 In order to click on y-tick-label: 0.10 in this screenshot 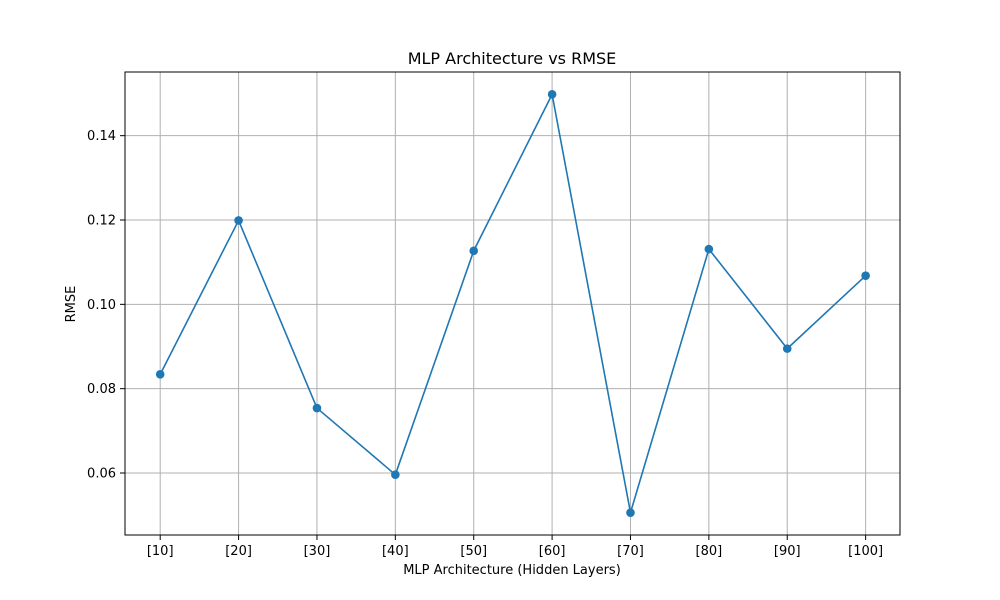, I will do `click(101, 305)`.